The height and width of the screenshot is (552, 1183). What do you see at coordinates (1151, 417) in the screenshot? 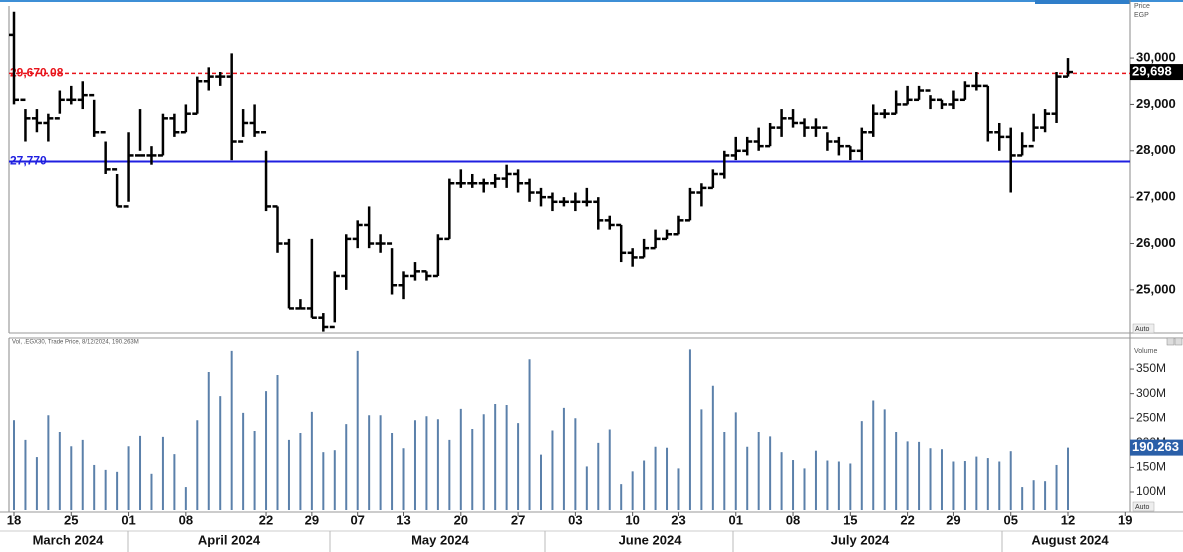
I see `y-tick-label: 250M` at bounding box center [1151, 417].